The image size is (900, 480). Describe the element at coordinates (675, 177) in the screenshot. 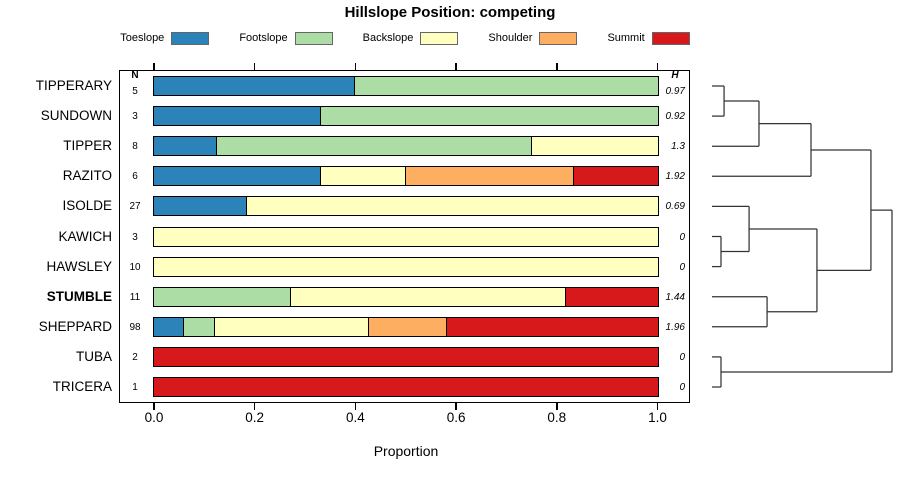

I see `h-value: 1.92` at that location.